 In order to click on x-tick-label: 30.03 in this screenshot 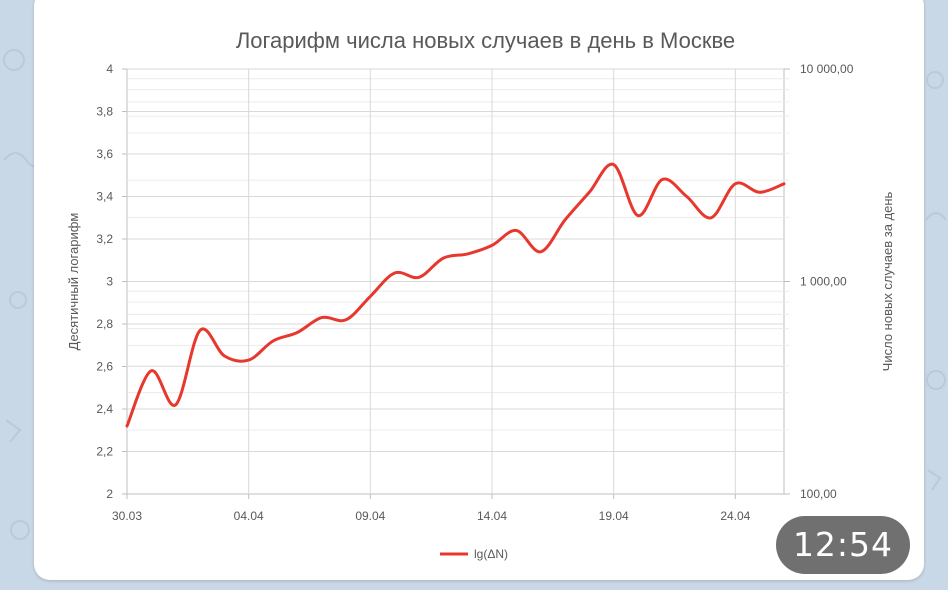, I will do `click(127, 516)`.